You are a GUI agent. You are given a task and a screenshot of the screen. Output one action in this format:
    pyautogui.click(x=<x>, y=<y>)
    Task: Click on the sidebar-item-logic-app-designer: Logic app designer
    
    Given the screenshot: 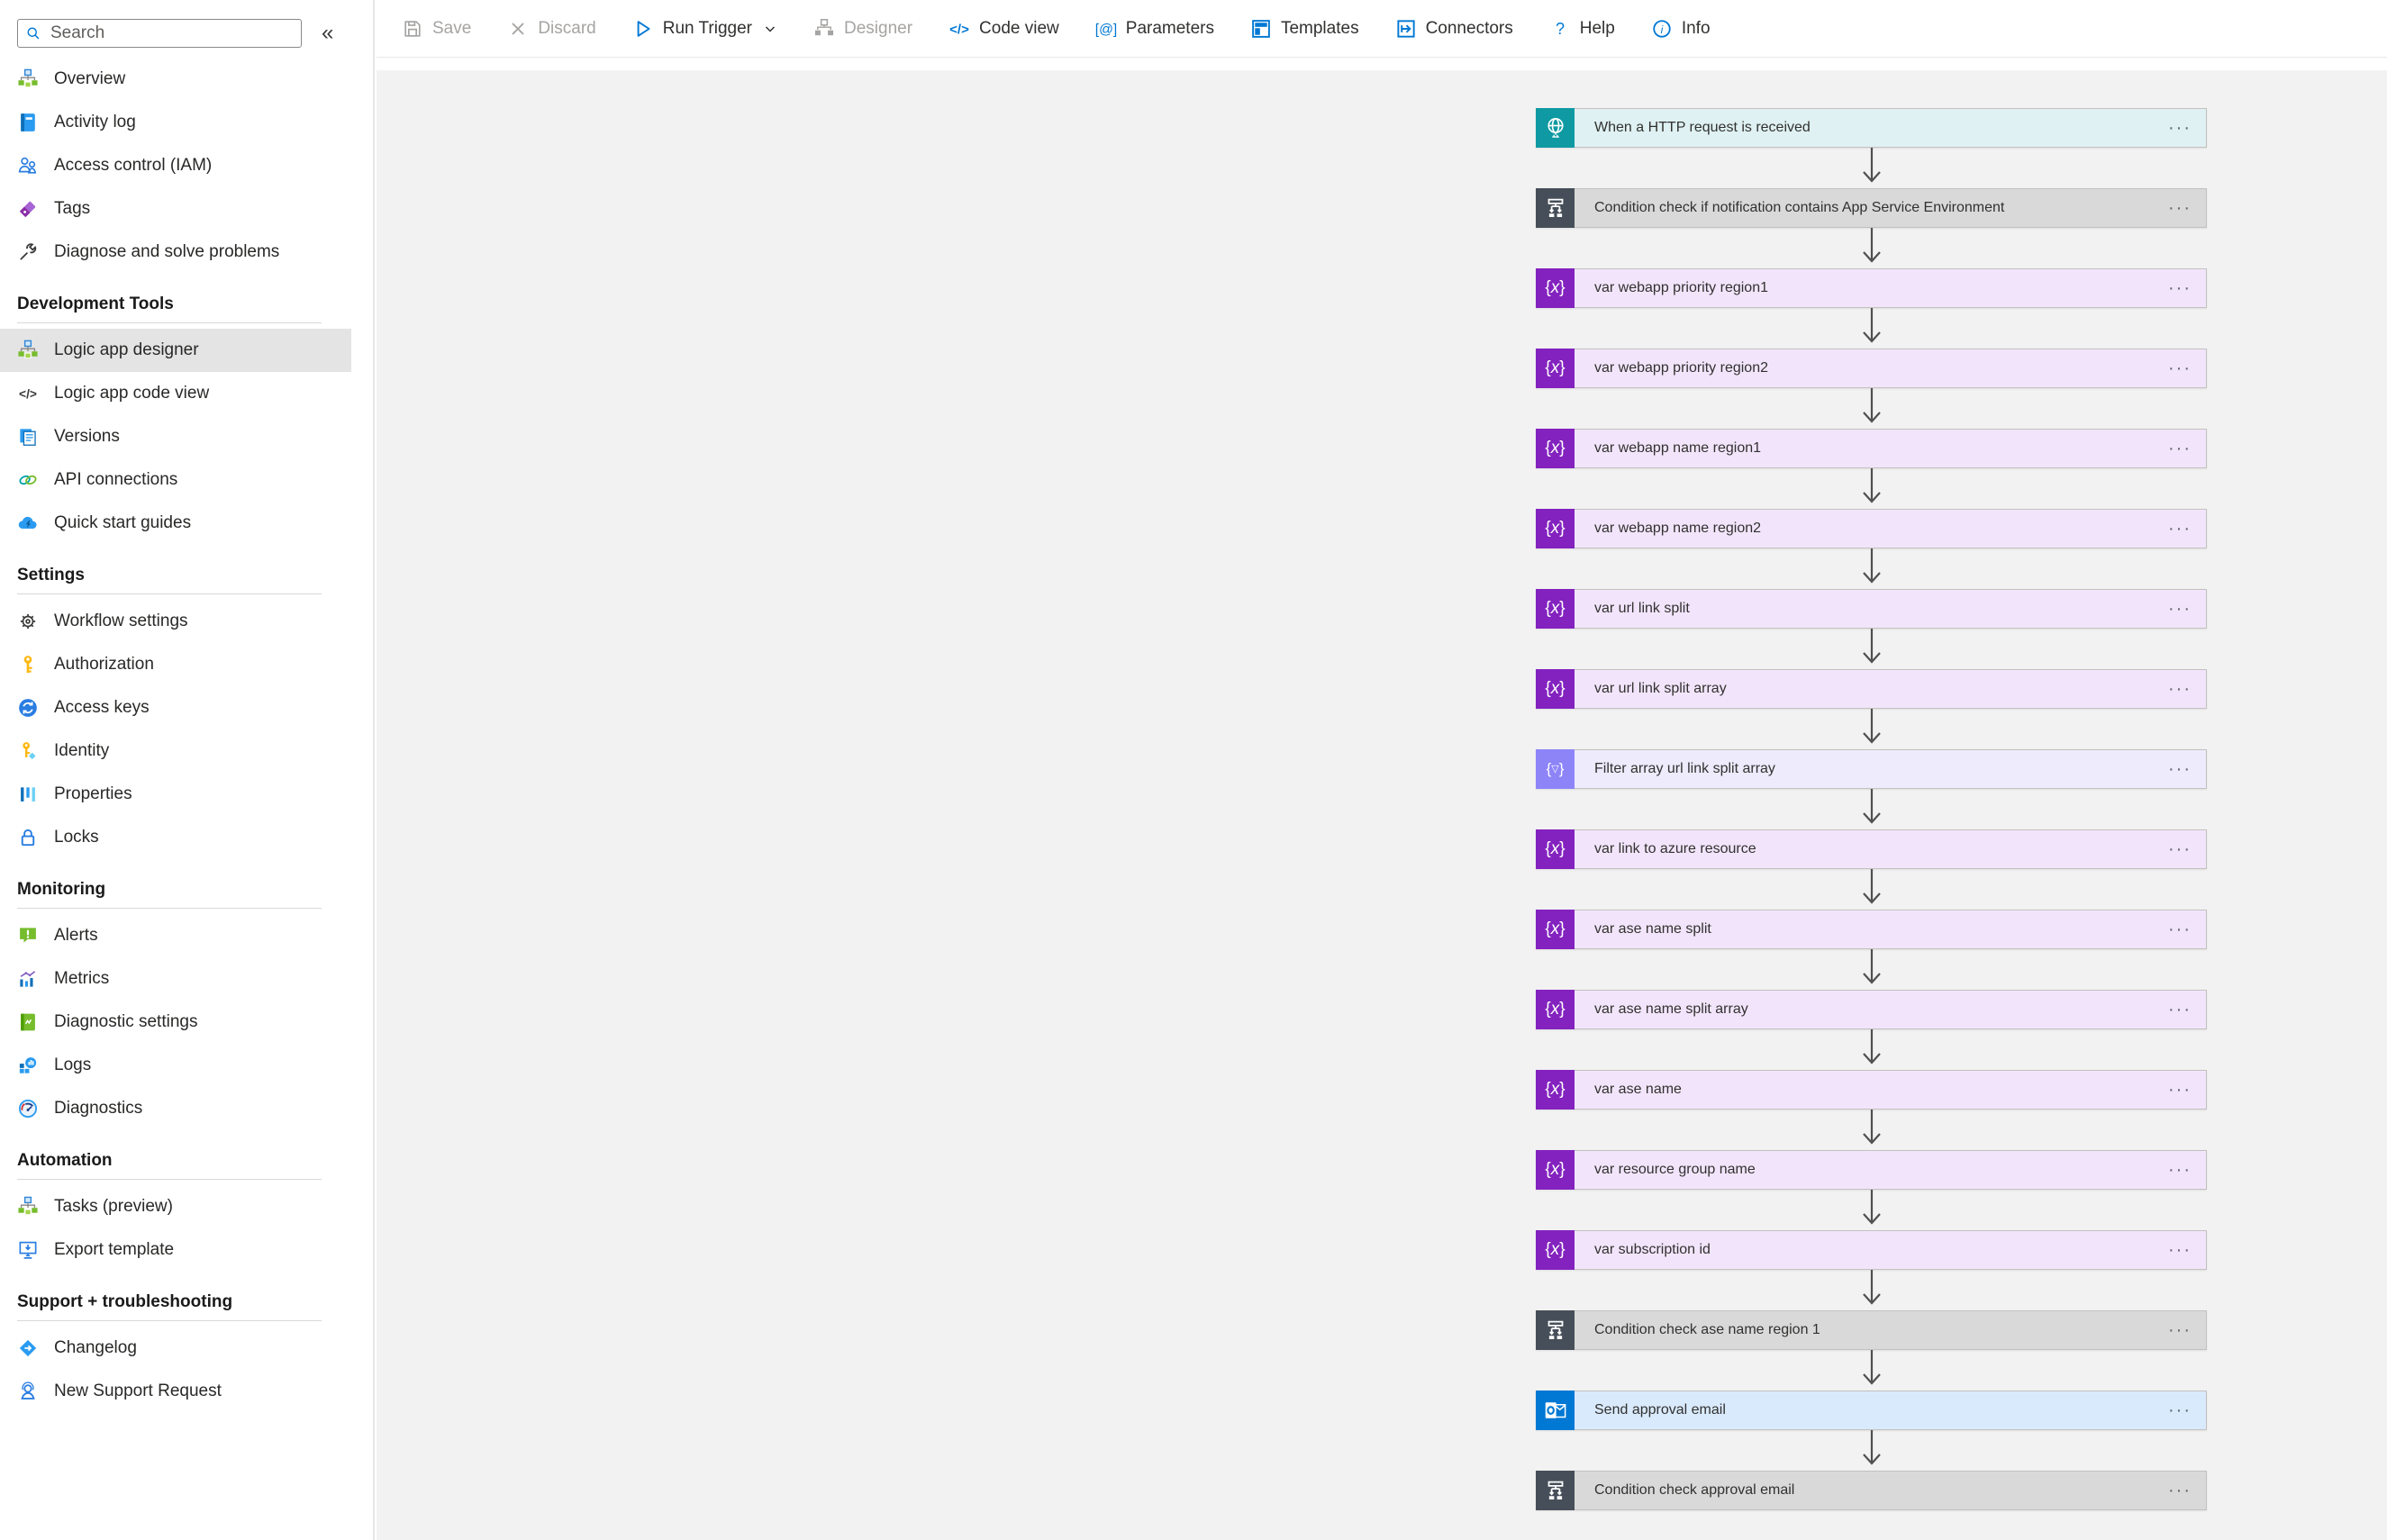 What is the action you would take?
    pyautogui.click(x=175, y=350)
    